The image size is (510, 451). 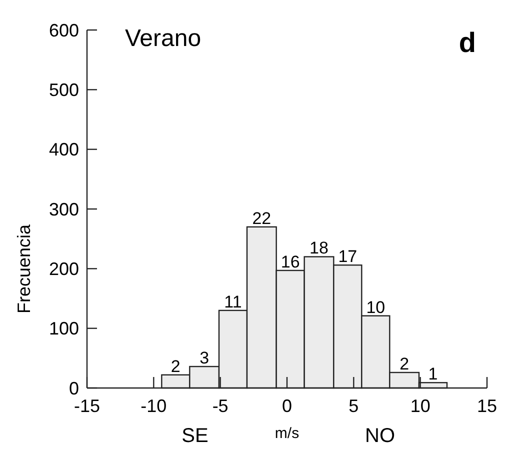 What do you see at coordinates (24, 268) in the screenshot?
I see `y-axis-title: Frecuencia` at bounding box center [24, 268].